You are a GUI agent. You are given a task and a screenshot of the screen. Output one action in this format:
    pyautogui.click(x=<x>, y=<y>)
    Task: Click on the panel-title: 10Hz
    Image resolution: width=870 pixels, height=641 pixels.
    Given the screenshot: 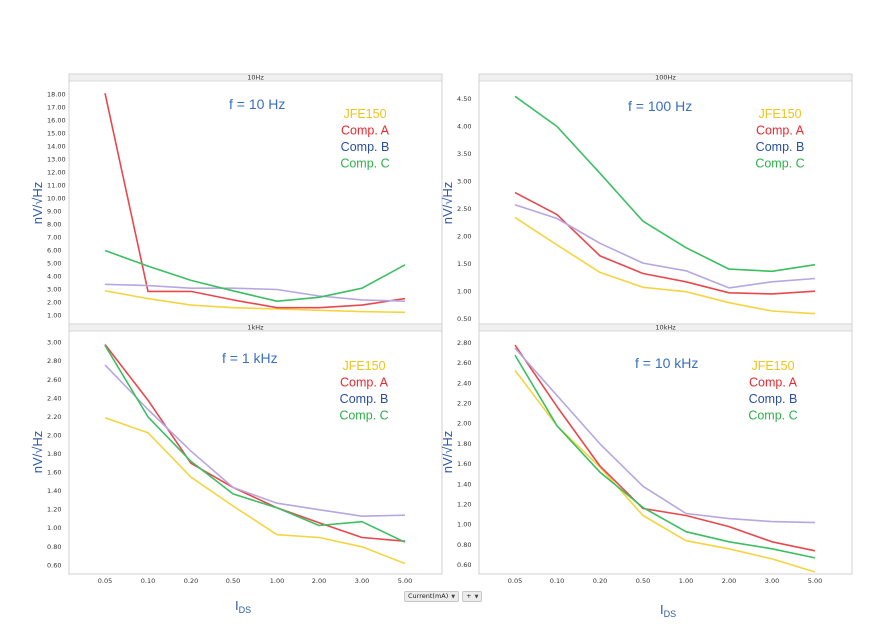 What is the action you would take?
    pyautogui.click(x=255, y=78)
    